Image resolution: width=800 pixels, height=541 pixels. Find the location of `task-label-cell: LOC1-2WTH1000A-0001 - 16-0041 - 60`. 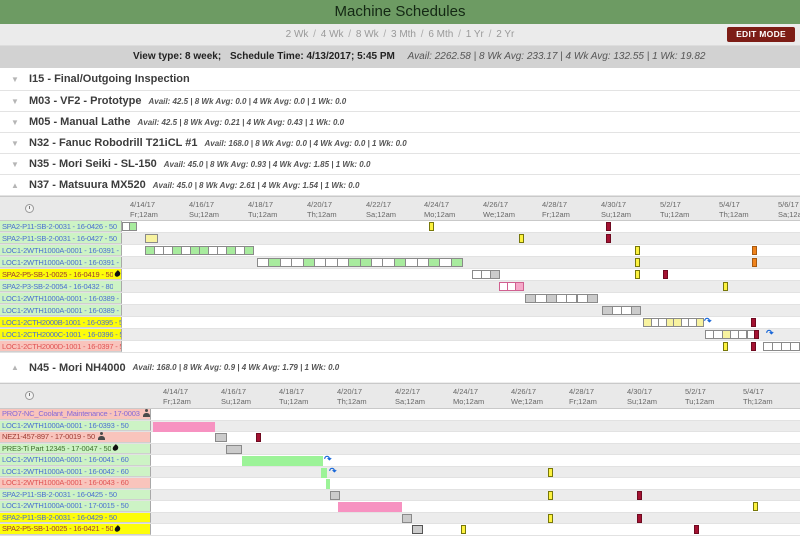

task-label-cell: LOC1-2WTH1000A-0001 - 16-0041 - 60 is located at coordinates (75, 460).